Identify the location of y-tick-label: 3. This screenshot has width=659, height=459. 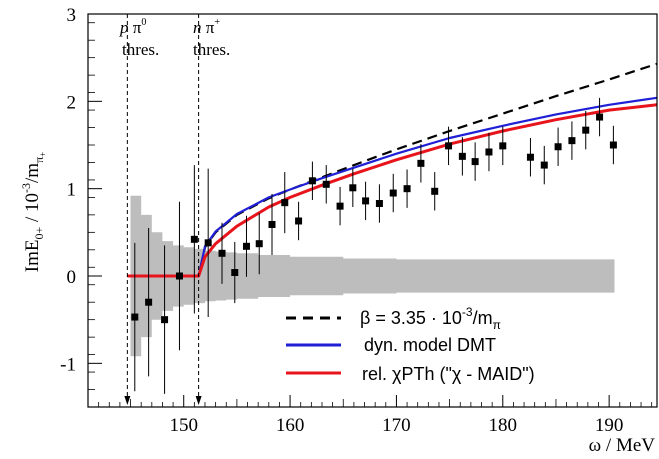
(72, 15).